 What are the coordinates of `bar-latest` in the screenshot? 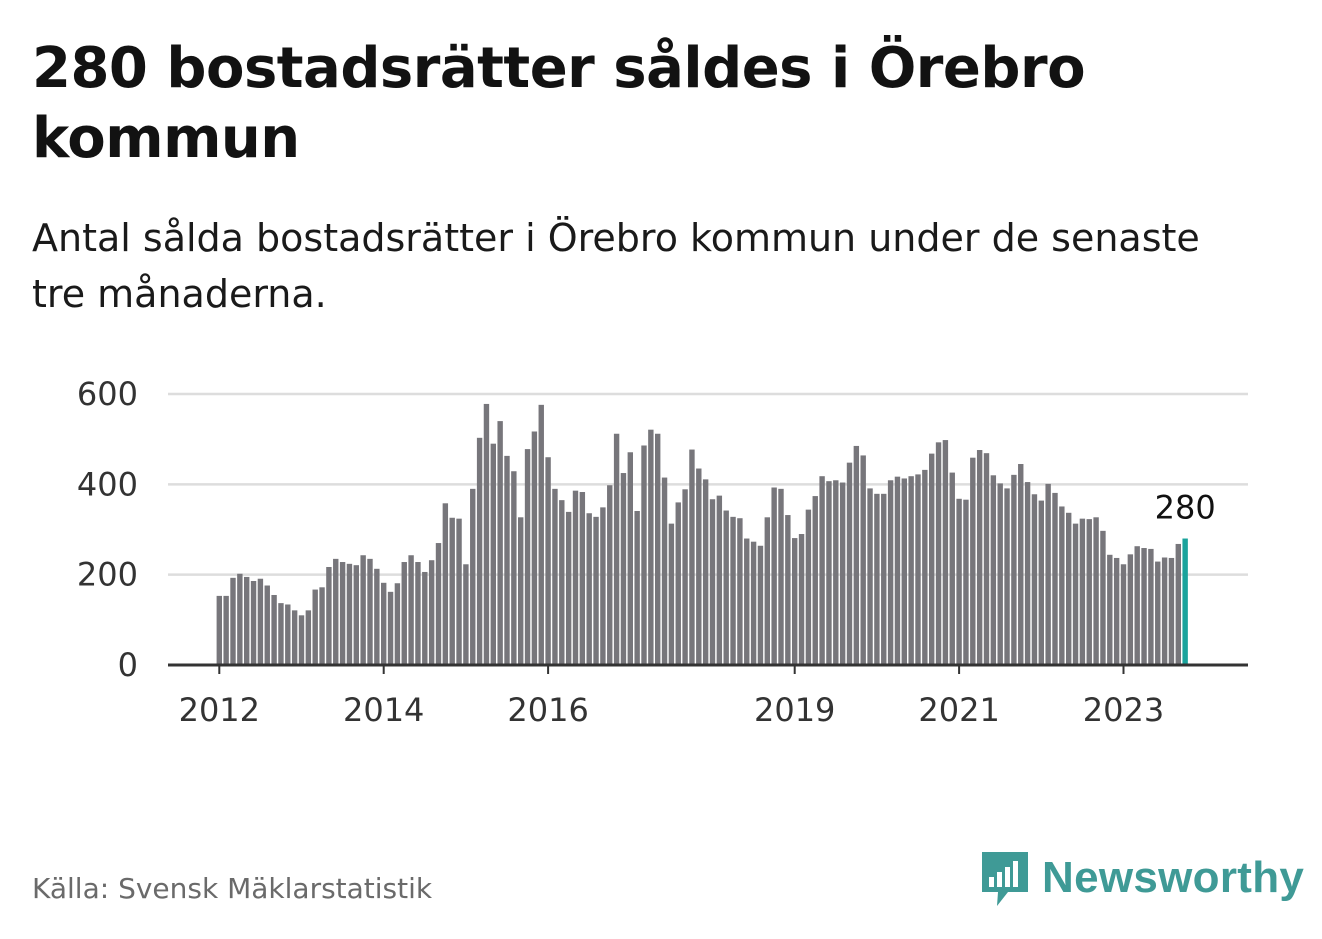 It's located at (1185, 601).